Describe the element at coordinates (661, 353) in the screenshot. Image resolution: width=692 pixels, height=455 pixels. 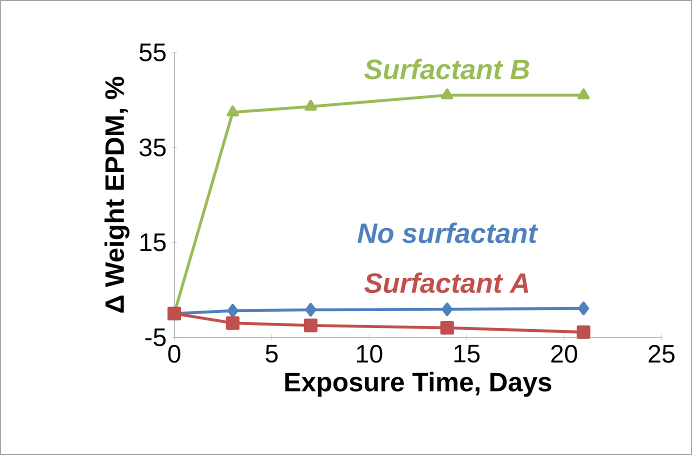
I see `x-tick-label: 25` at that location.